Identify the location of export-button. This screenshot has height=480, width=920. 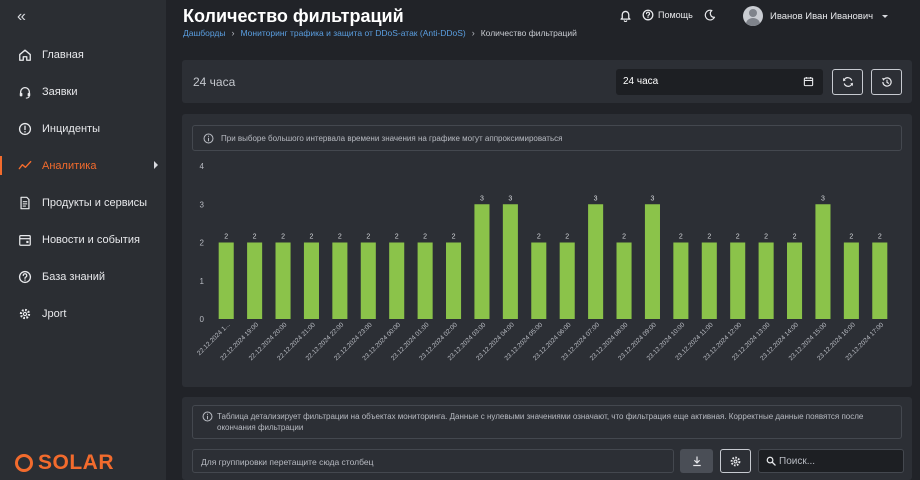
(696, 461).